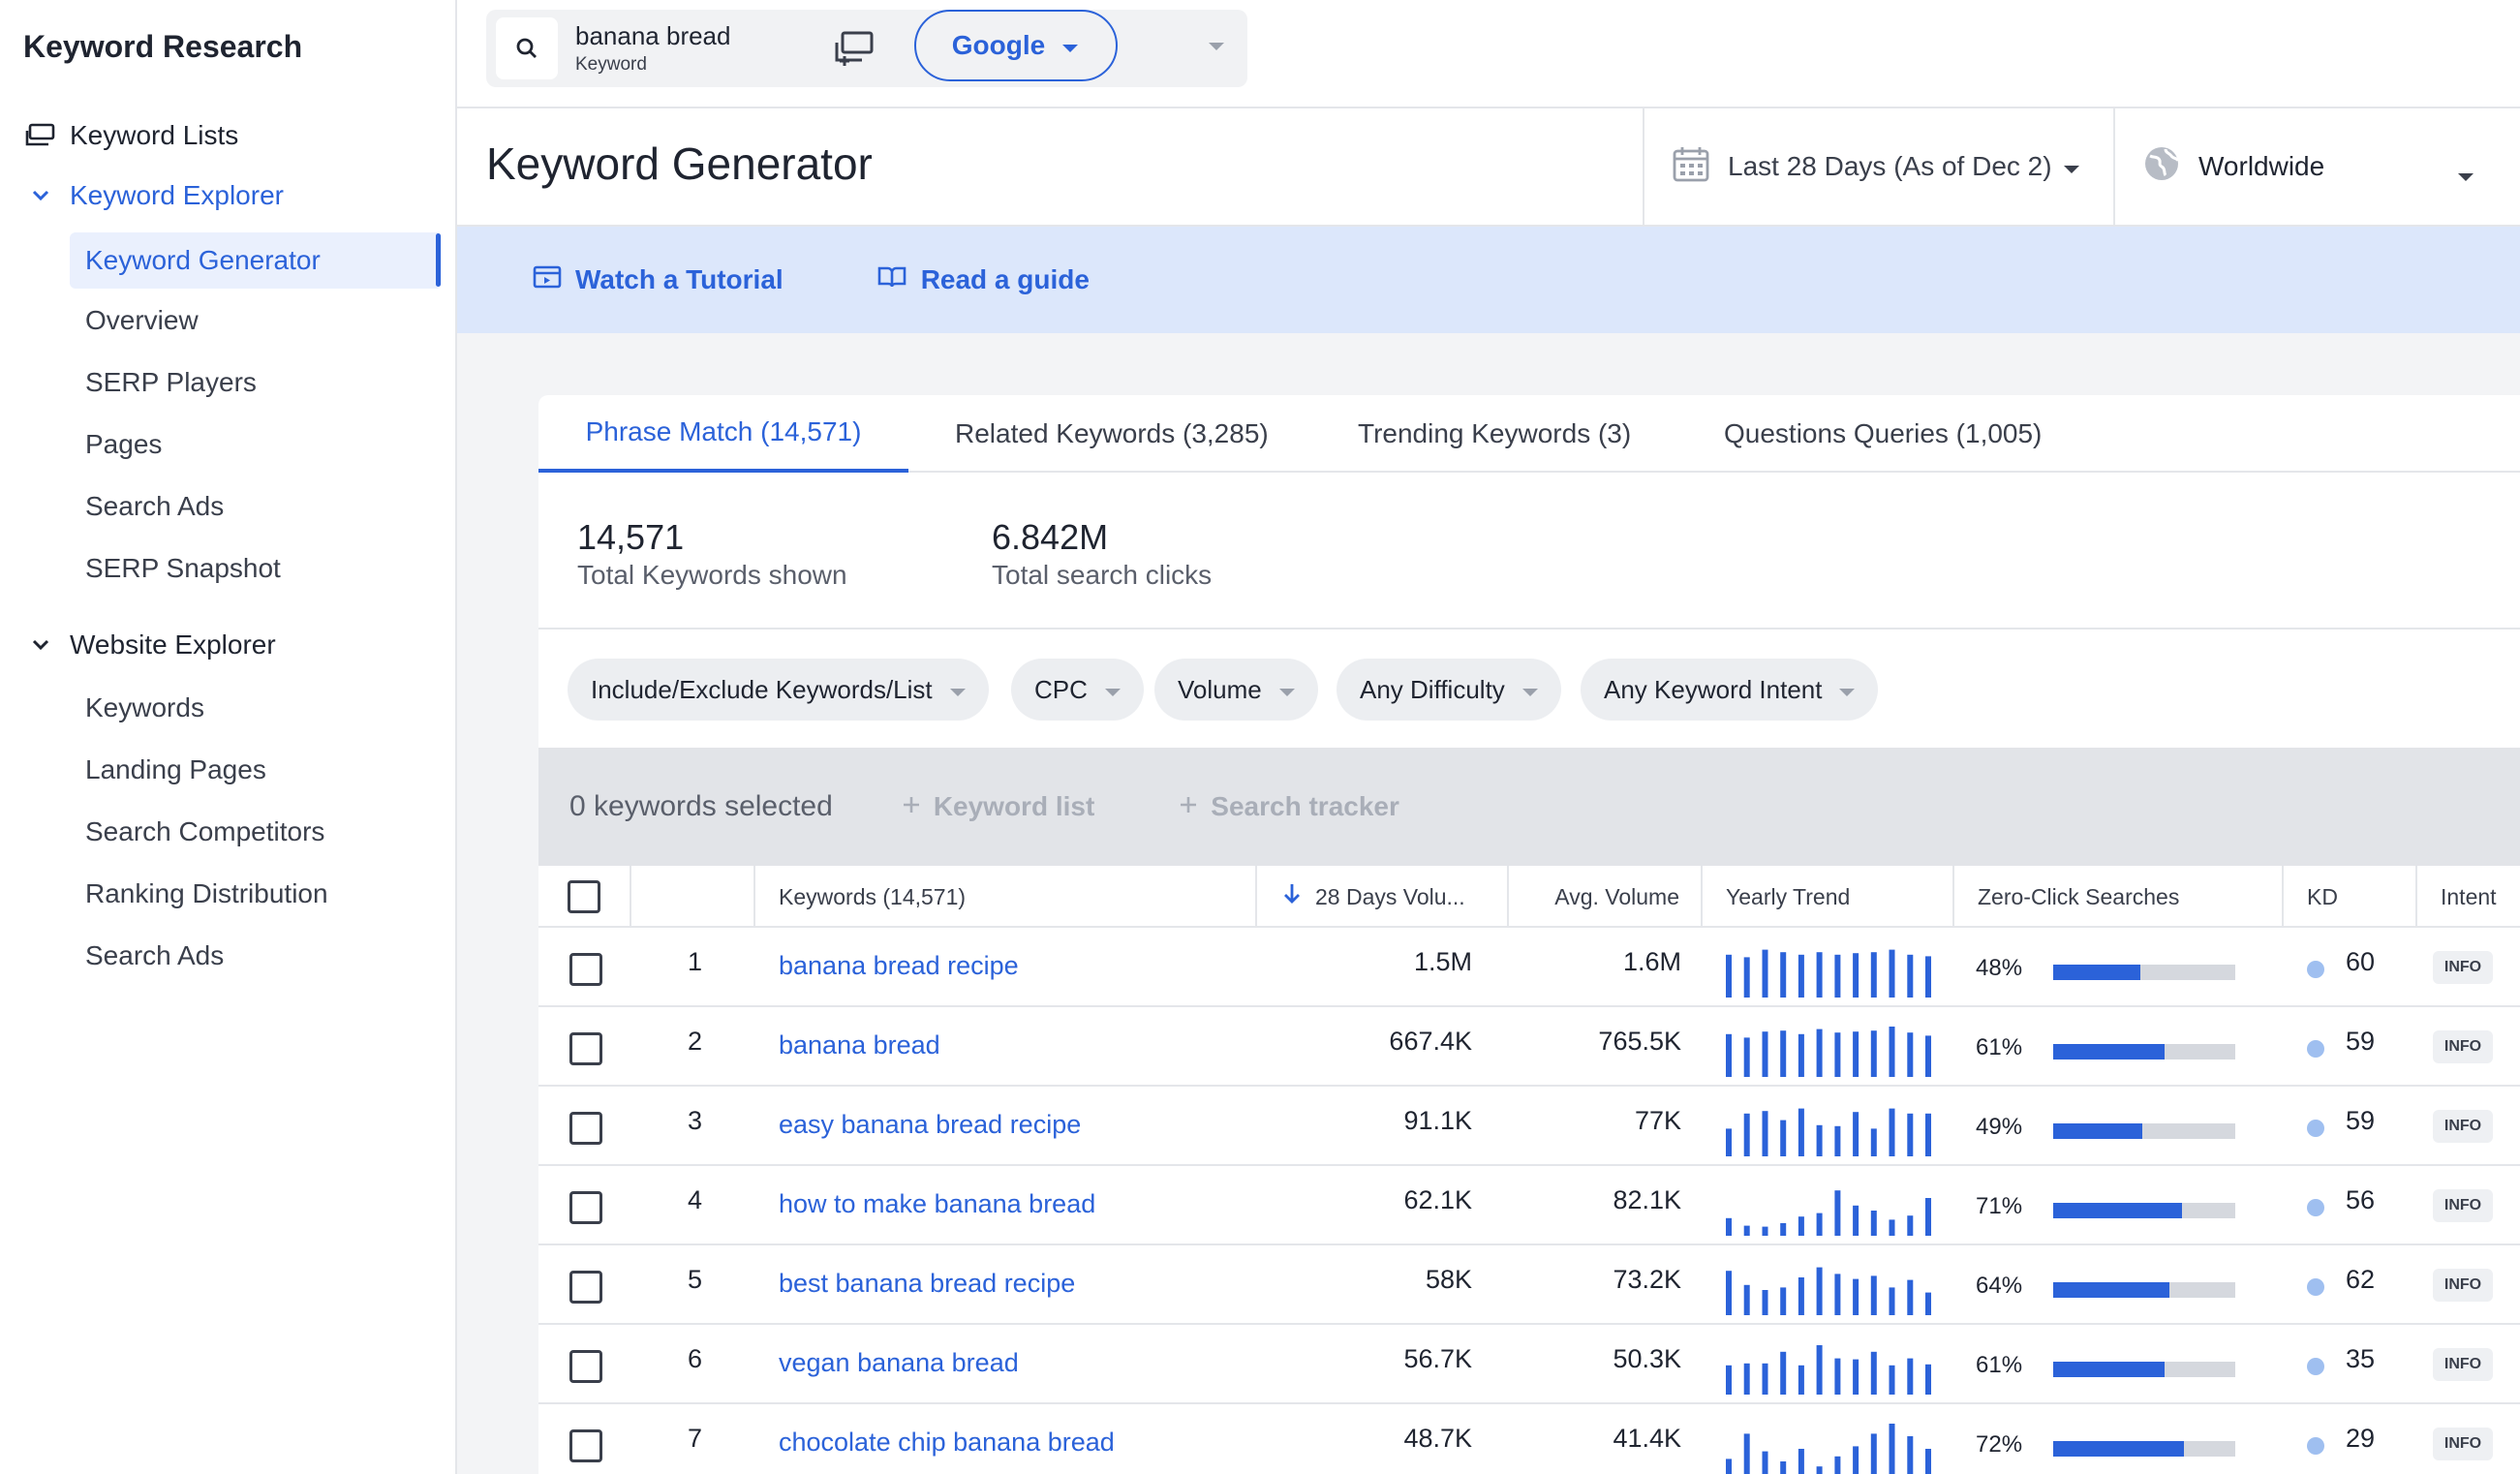  Describe the element at coordinates (1999, 1127) in the screenshot. I see `zero-click-percent: 49%` at that location.